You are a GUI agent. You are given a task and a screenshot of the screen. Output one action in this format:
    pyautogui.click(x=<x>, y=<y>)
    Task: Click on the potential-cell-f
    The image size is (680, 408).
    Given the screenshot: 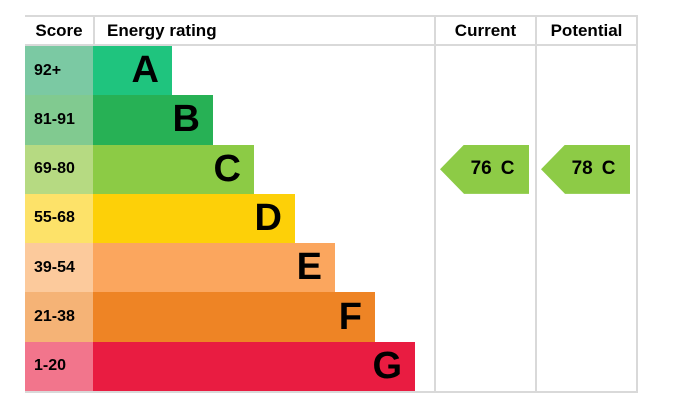 What is the action you would take?
    pyautogui.click(x=586, y=317)
    